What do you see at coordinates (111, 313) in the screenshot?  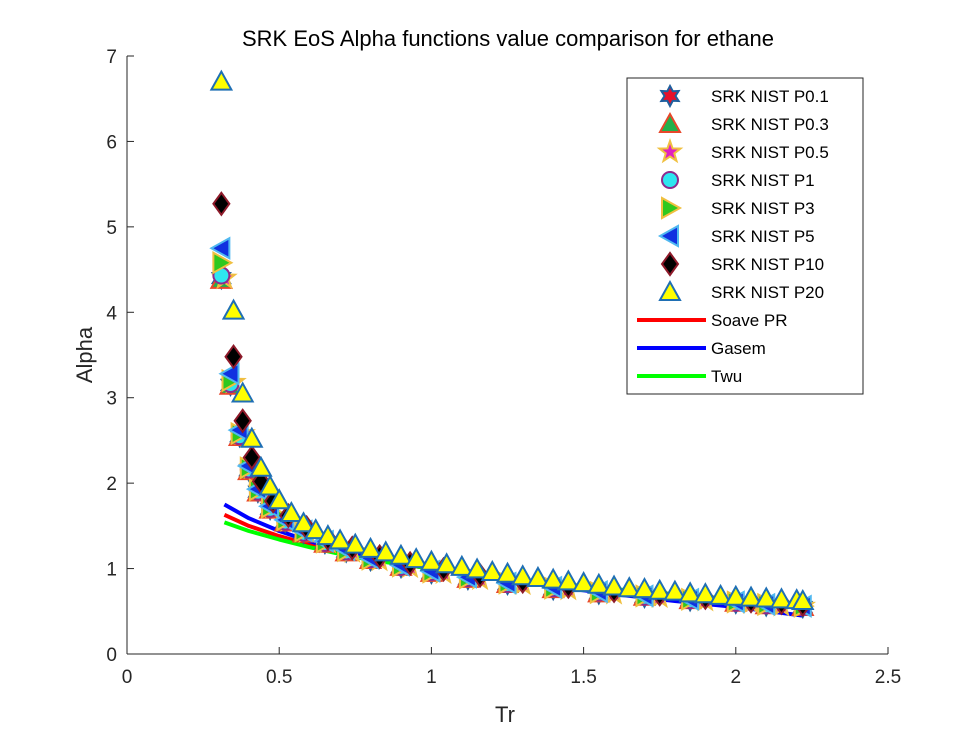 I see `y-tick-label: 4` at bounding box center [111, 313].